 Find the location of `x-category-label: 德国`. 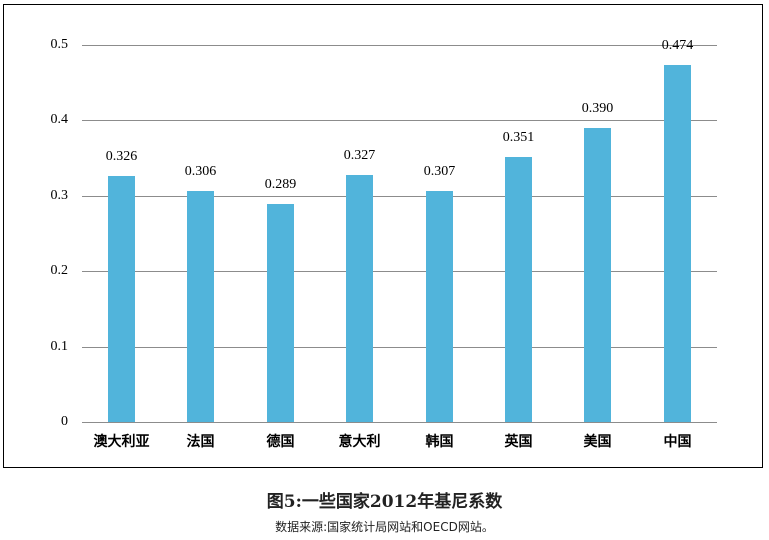

x-category-label: 德国 is located at coordinates (280, 442).